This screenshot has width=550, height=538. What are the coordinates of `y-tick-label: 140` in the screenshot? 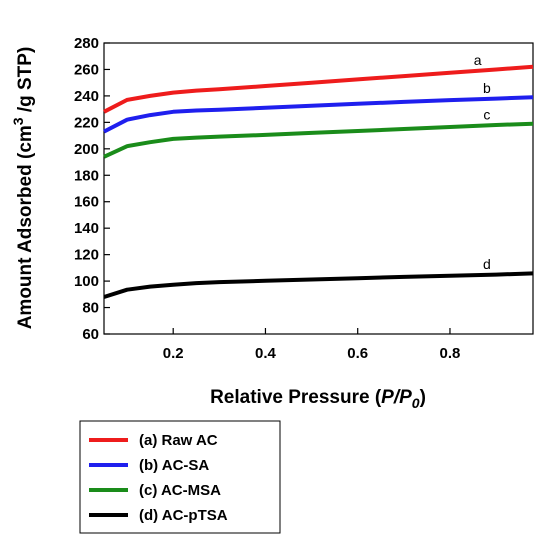 It's located at (86, 228).